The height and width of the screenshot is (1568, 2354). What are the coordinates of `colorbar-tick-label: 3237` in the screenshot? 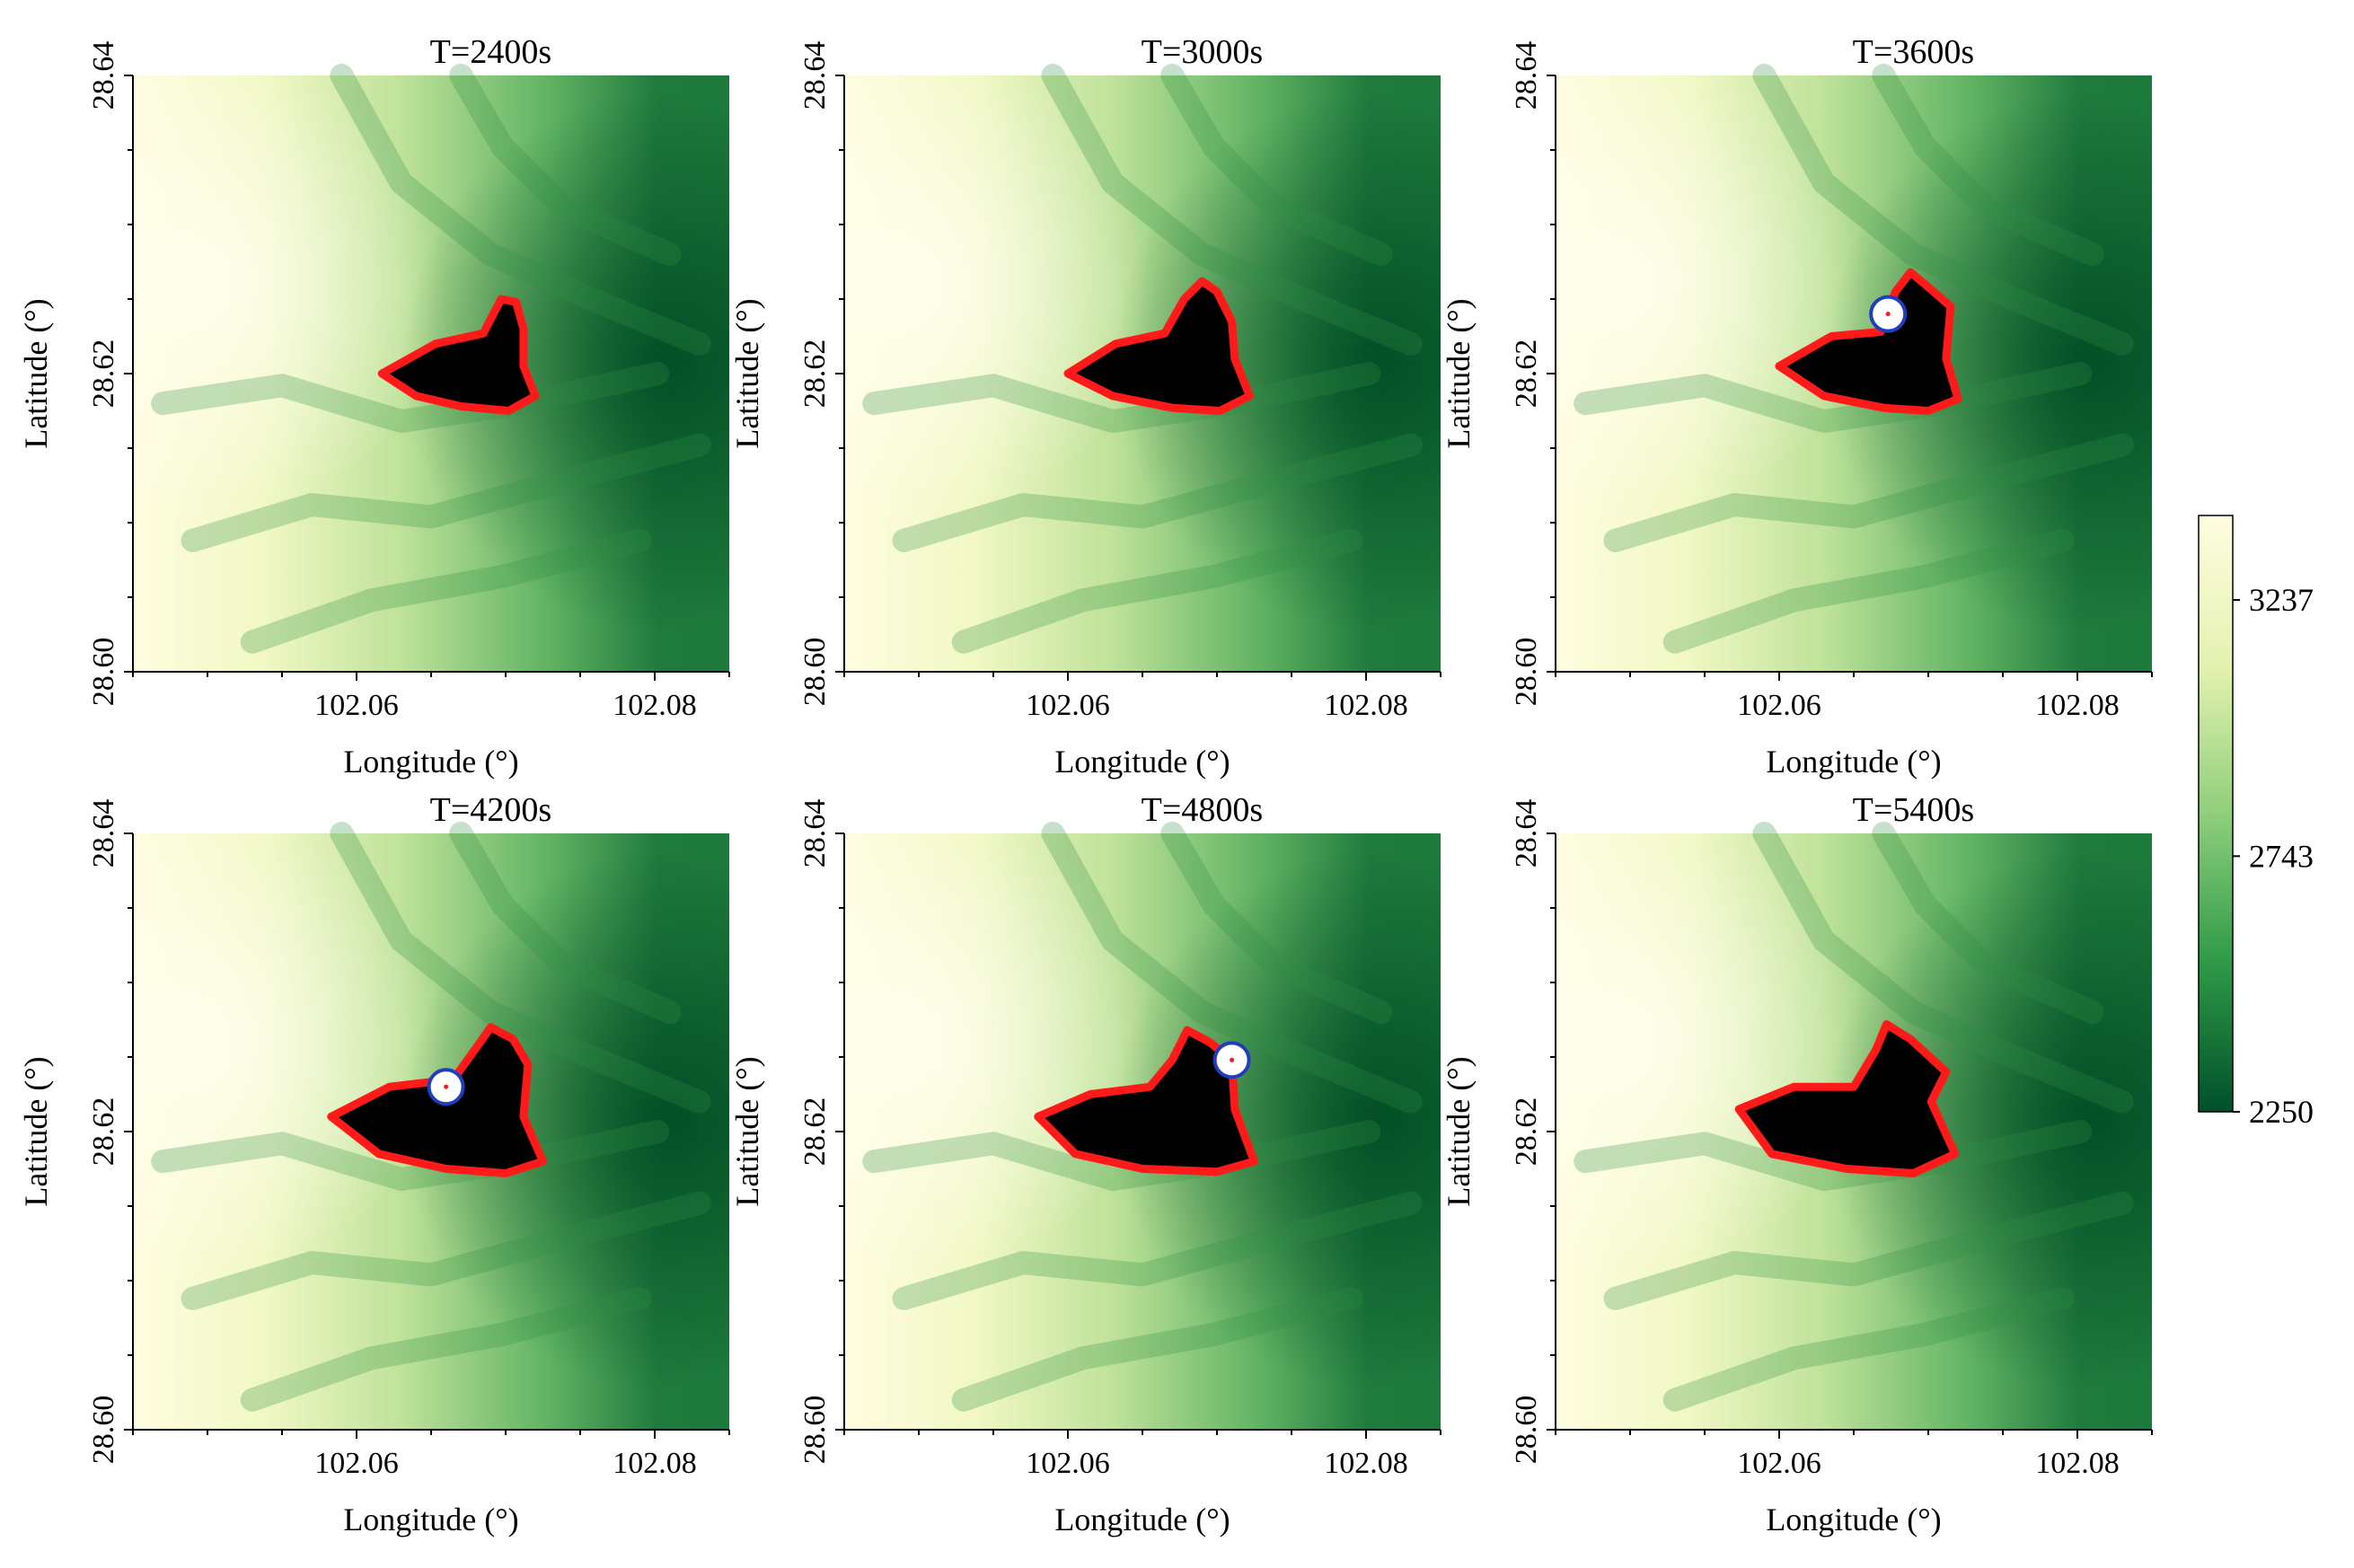 It's located at (2281, 600).